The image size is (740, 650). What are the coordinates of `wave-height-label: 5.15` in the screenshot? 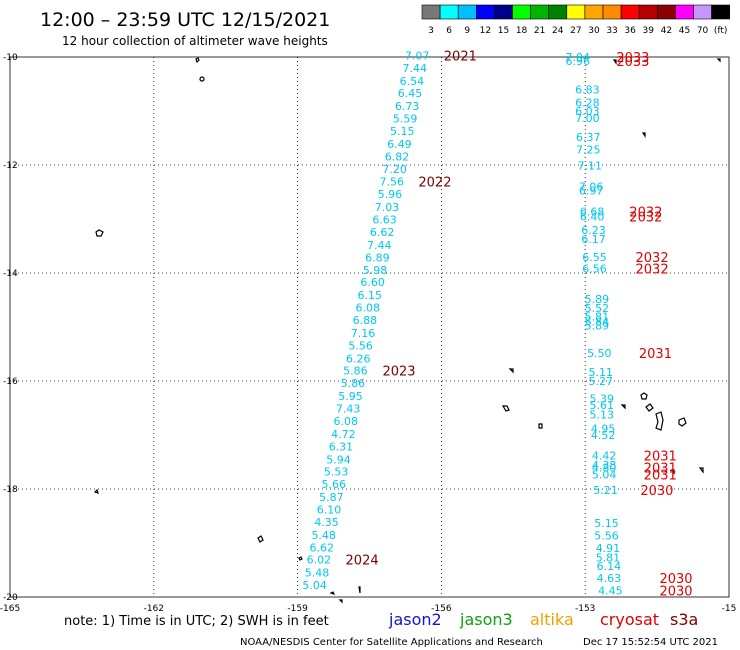 It's located at (402, 131).